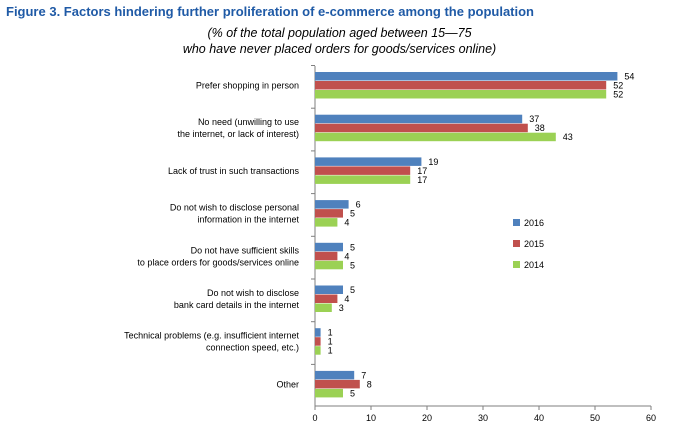  Describe the element at coordinates (234, 208) in the screenshot. I see `category-label-3-0: Do not wish to disclose personal` at that location.